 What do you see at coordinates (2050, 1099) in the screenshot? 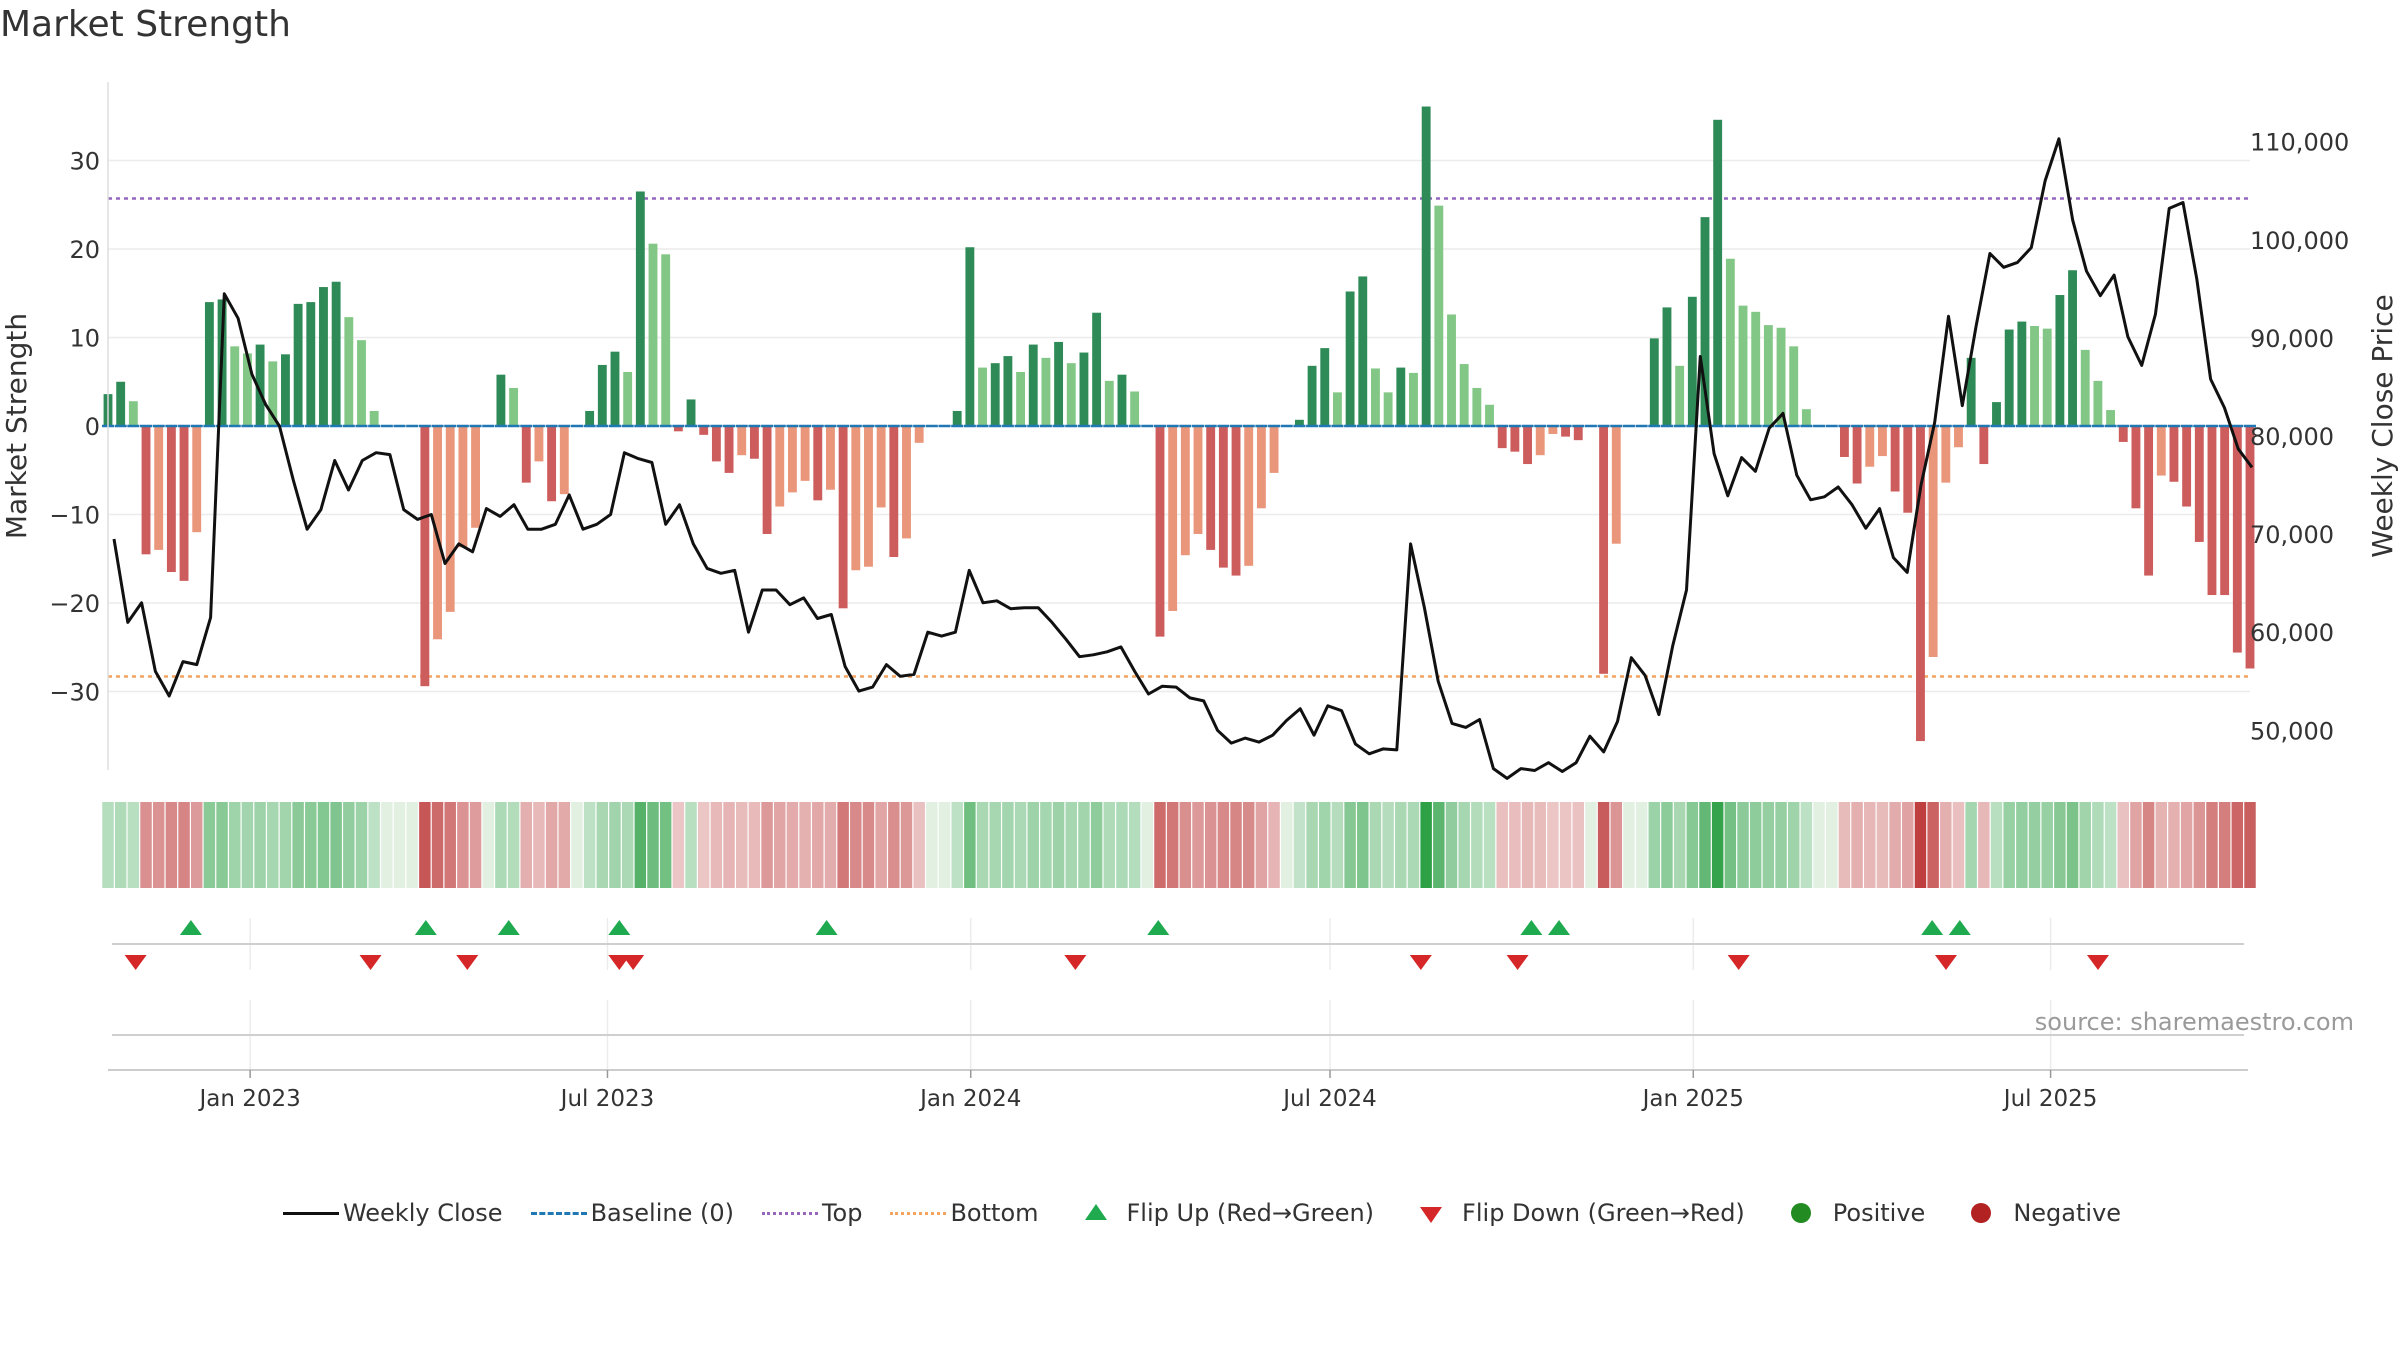
I see `x-tick-label: Jul 2025` at bounding box center [2050, 1099].